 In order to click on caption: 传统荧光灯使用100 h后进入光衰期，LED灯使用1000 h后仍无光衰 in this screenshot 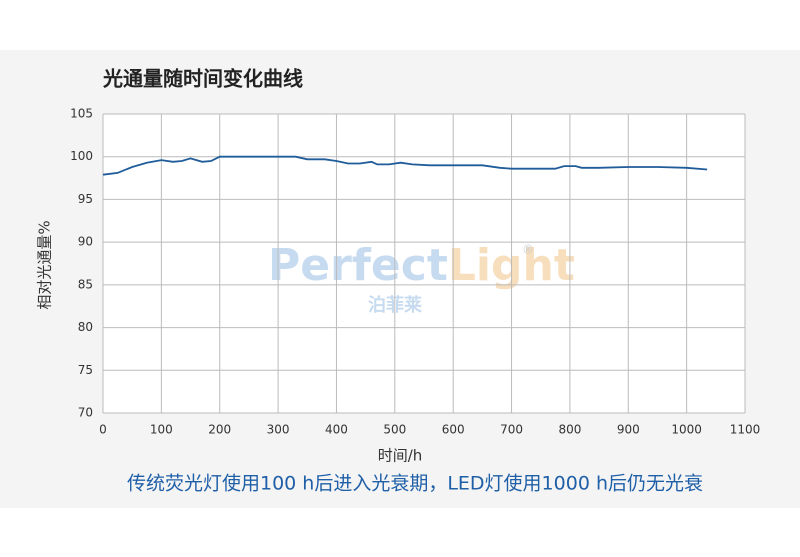, I will do `click(415, 484)`.